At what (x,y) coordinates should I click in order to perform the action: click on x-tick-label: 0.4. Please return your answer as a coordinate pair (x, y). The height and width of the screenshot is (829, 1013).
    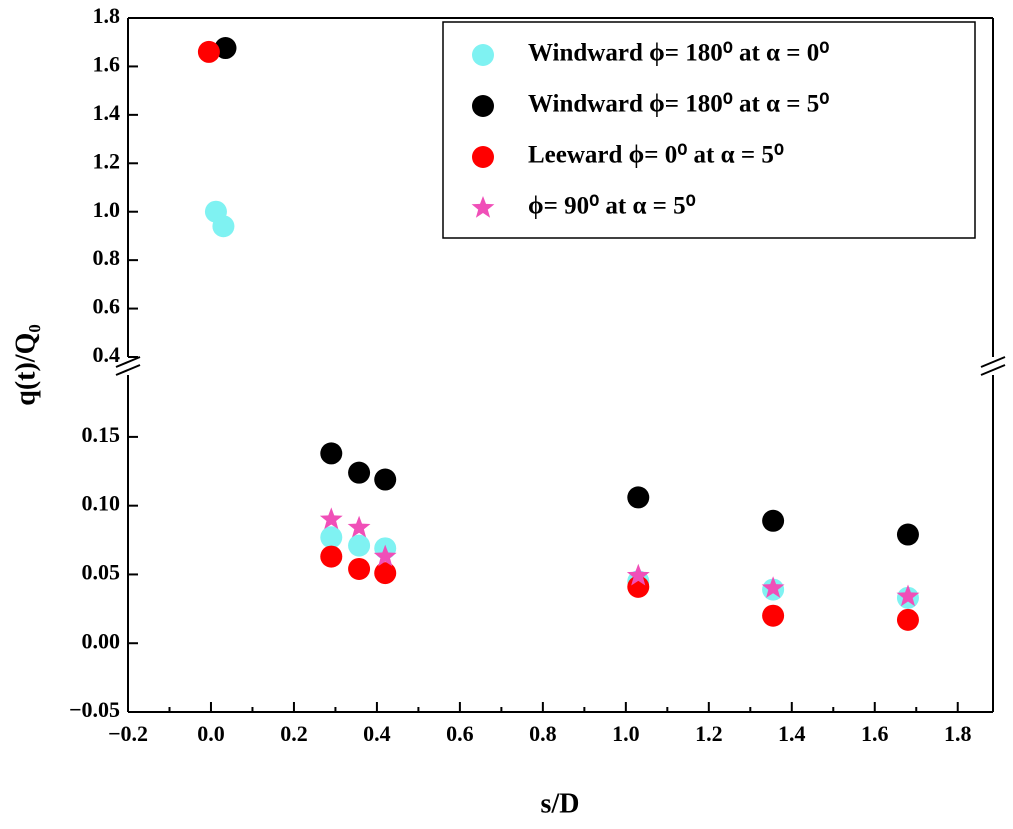
    Looking at the image, I should click on (377, 733).